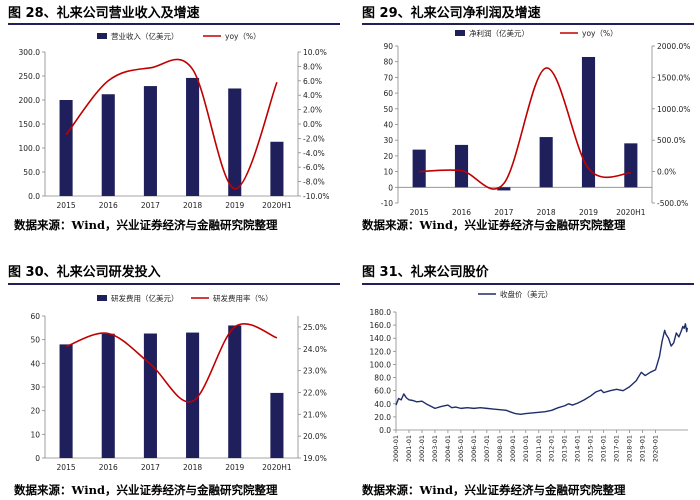  Describe the element at coordinates (145, 298) in the screenshot. I see `legend-label: 研发费用（亿美元）` at that location.